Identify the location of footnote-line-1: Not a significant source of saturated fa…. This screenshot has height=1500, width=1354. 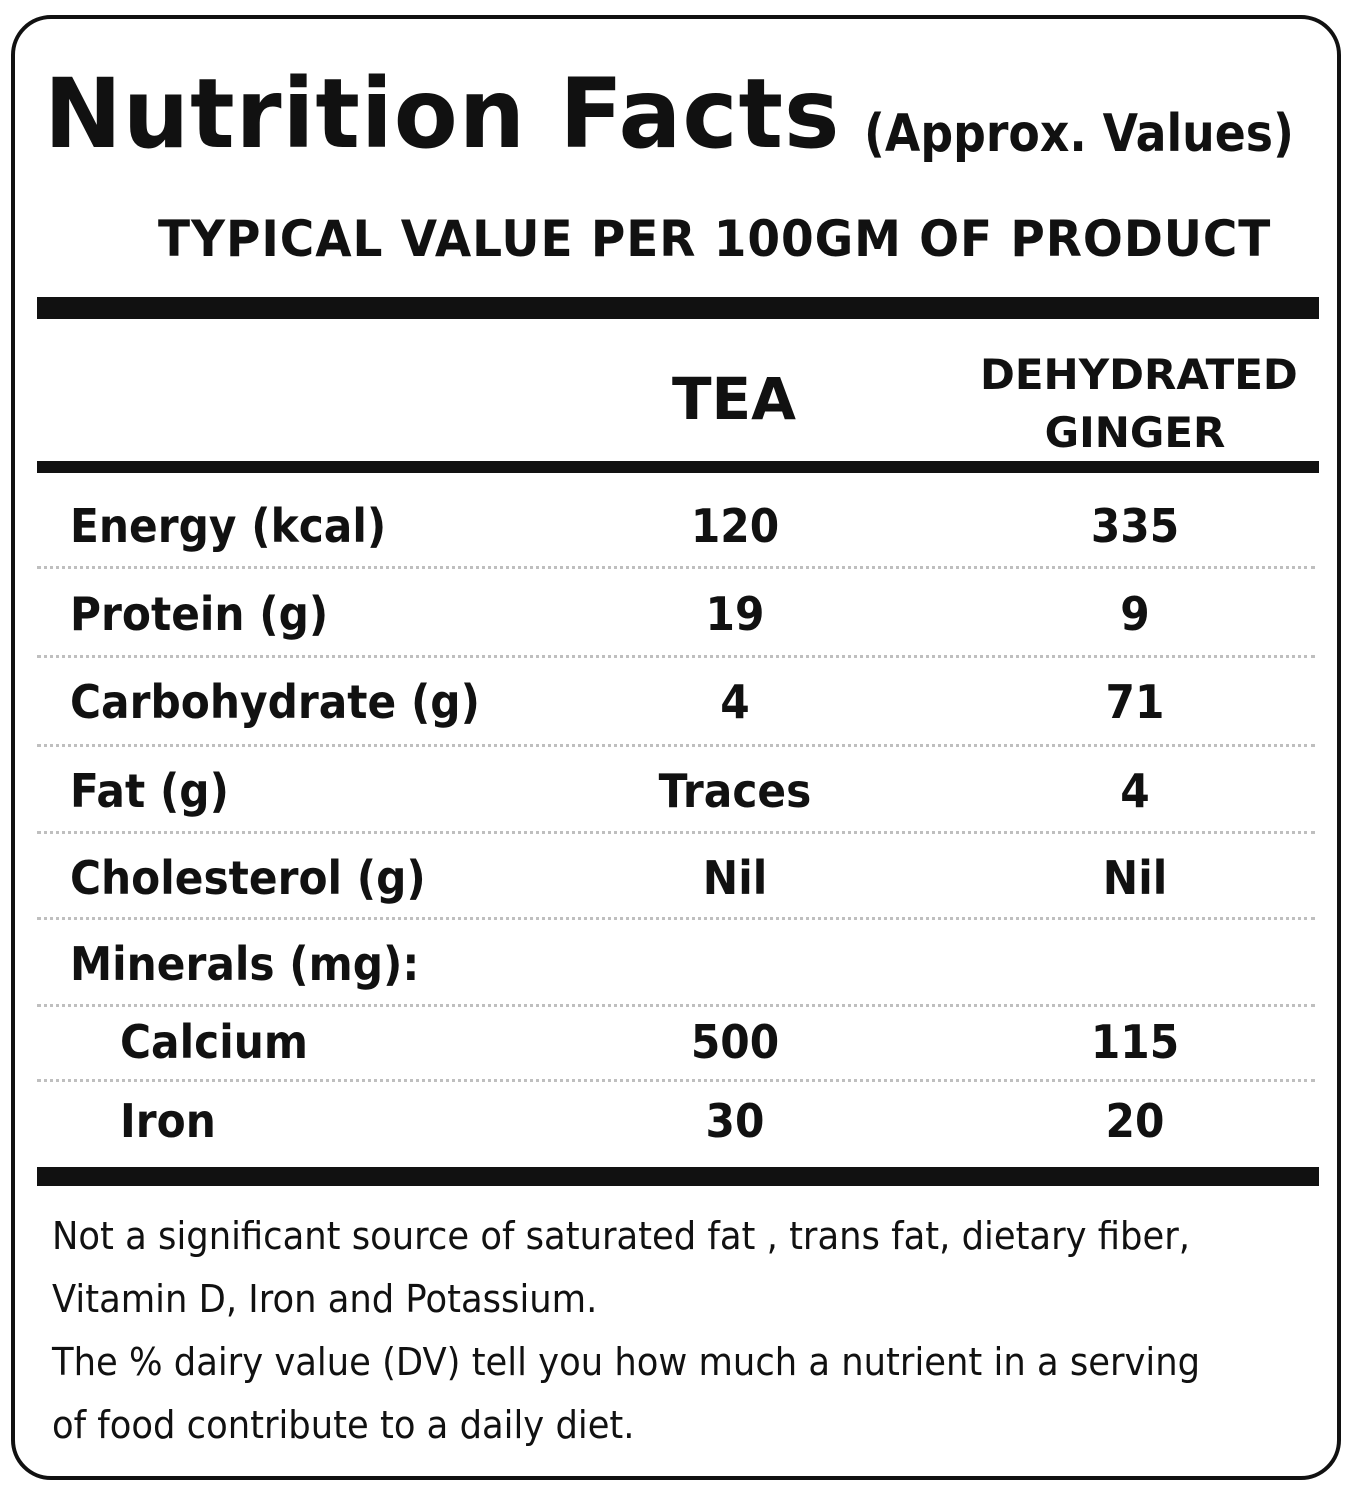
(621, 1236).